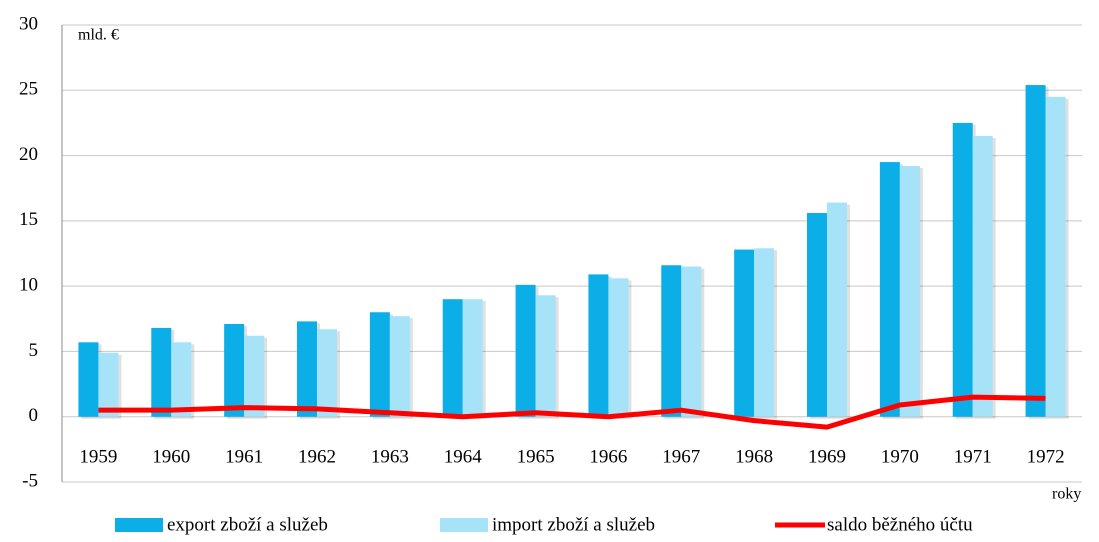 This screenshot has height=542, width=1099. Describe the element at coordinates (244, 456) in the screenshot. I see `x-tick-label: 1961` at that location.